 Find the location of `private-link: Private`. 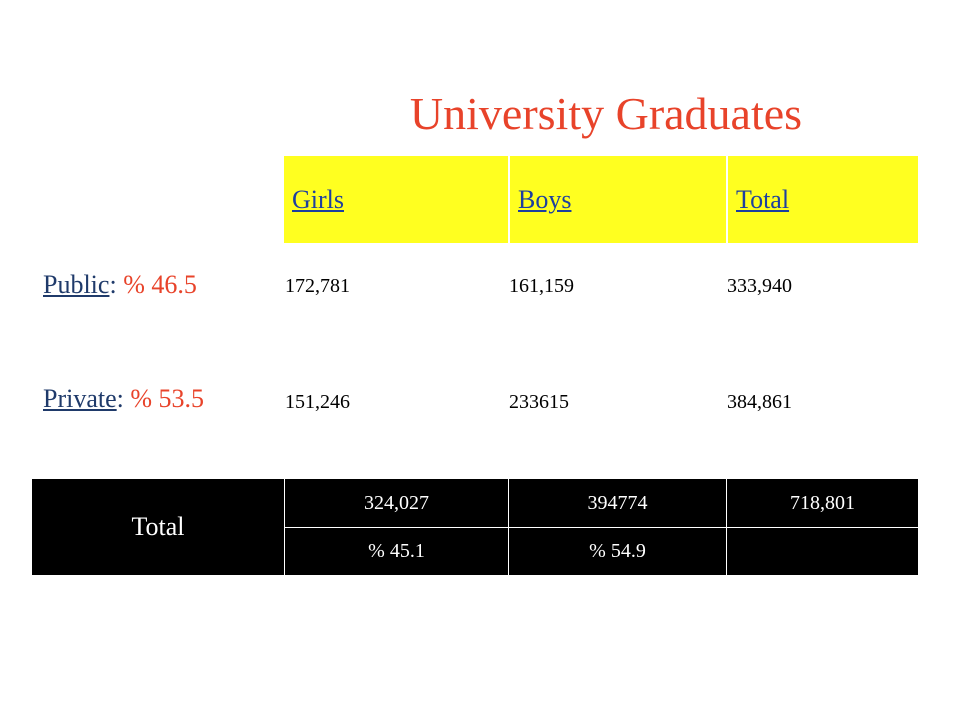

private-link: Private is located at coordinates (80, 398).